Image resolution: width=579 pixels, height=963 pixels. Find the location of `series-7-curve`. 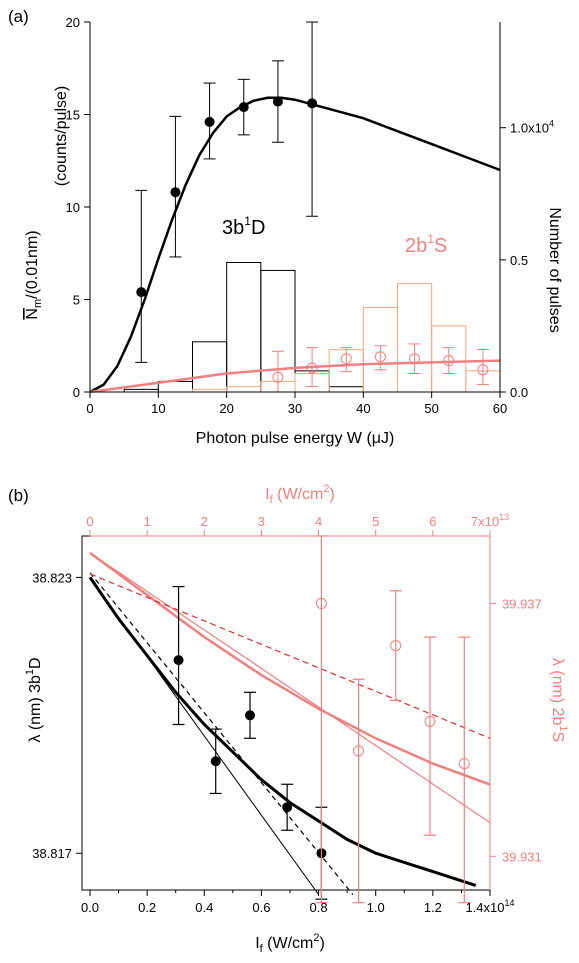

series-7-curve is located at coordinates (290, 656).